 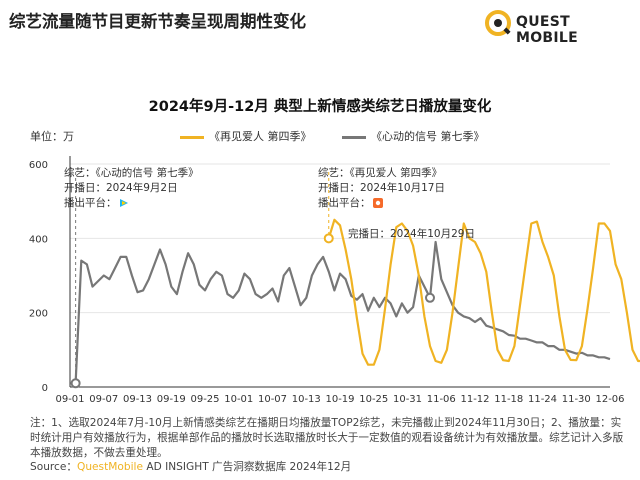 What do you see at coordinates (192, 137) in the screenshot?
I see `legend-swatch-series1` at bounding box center [192, 137].